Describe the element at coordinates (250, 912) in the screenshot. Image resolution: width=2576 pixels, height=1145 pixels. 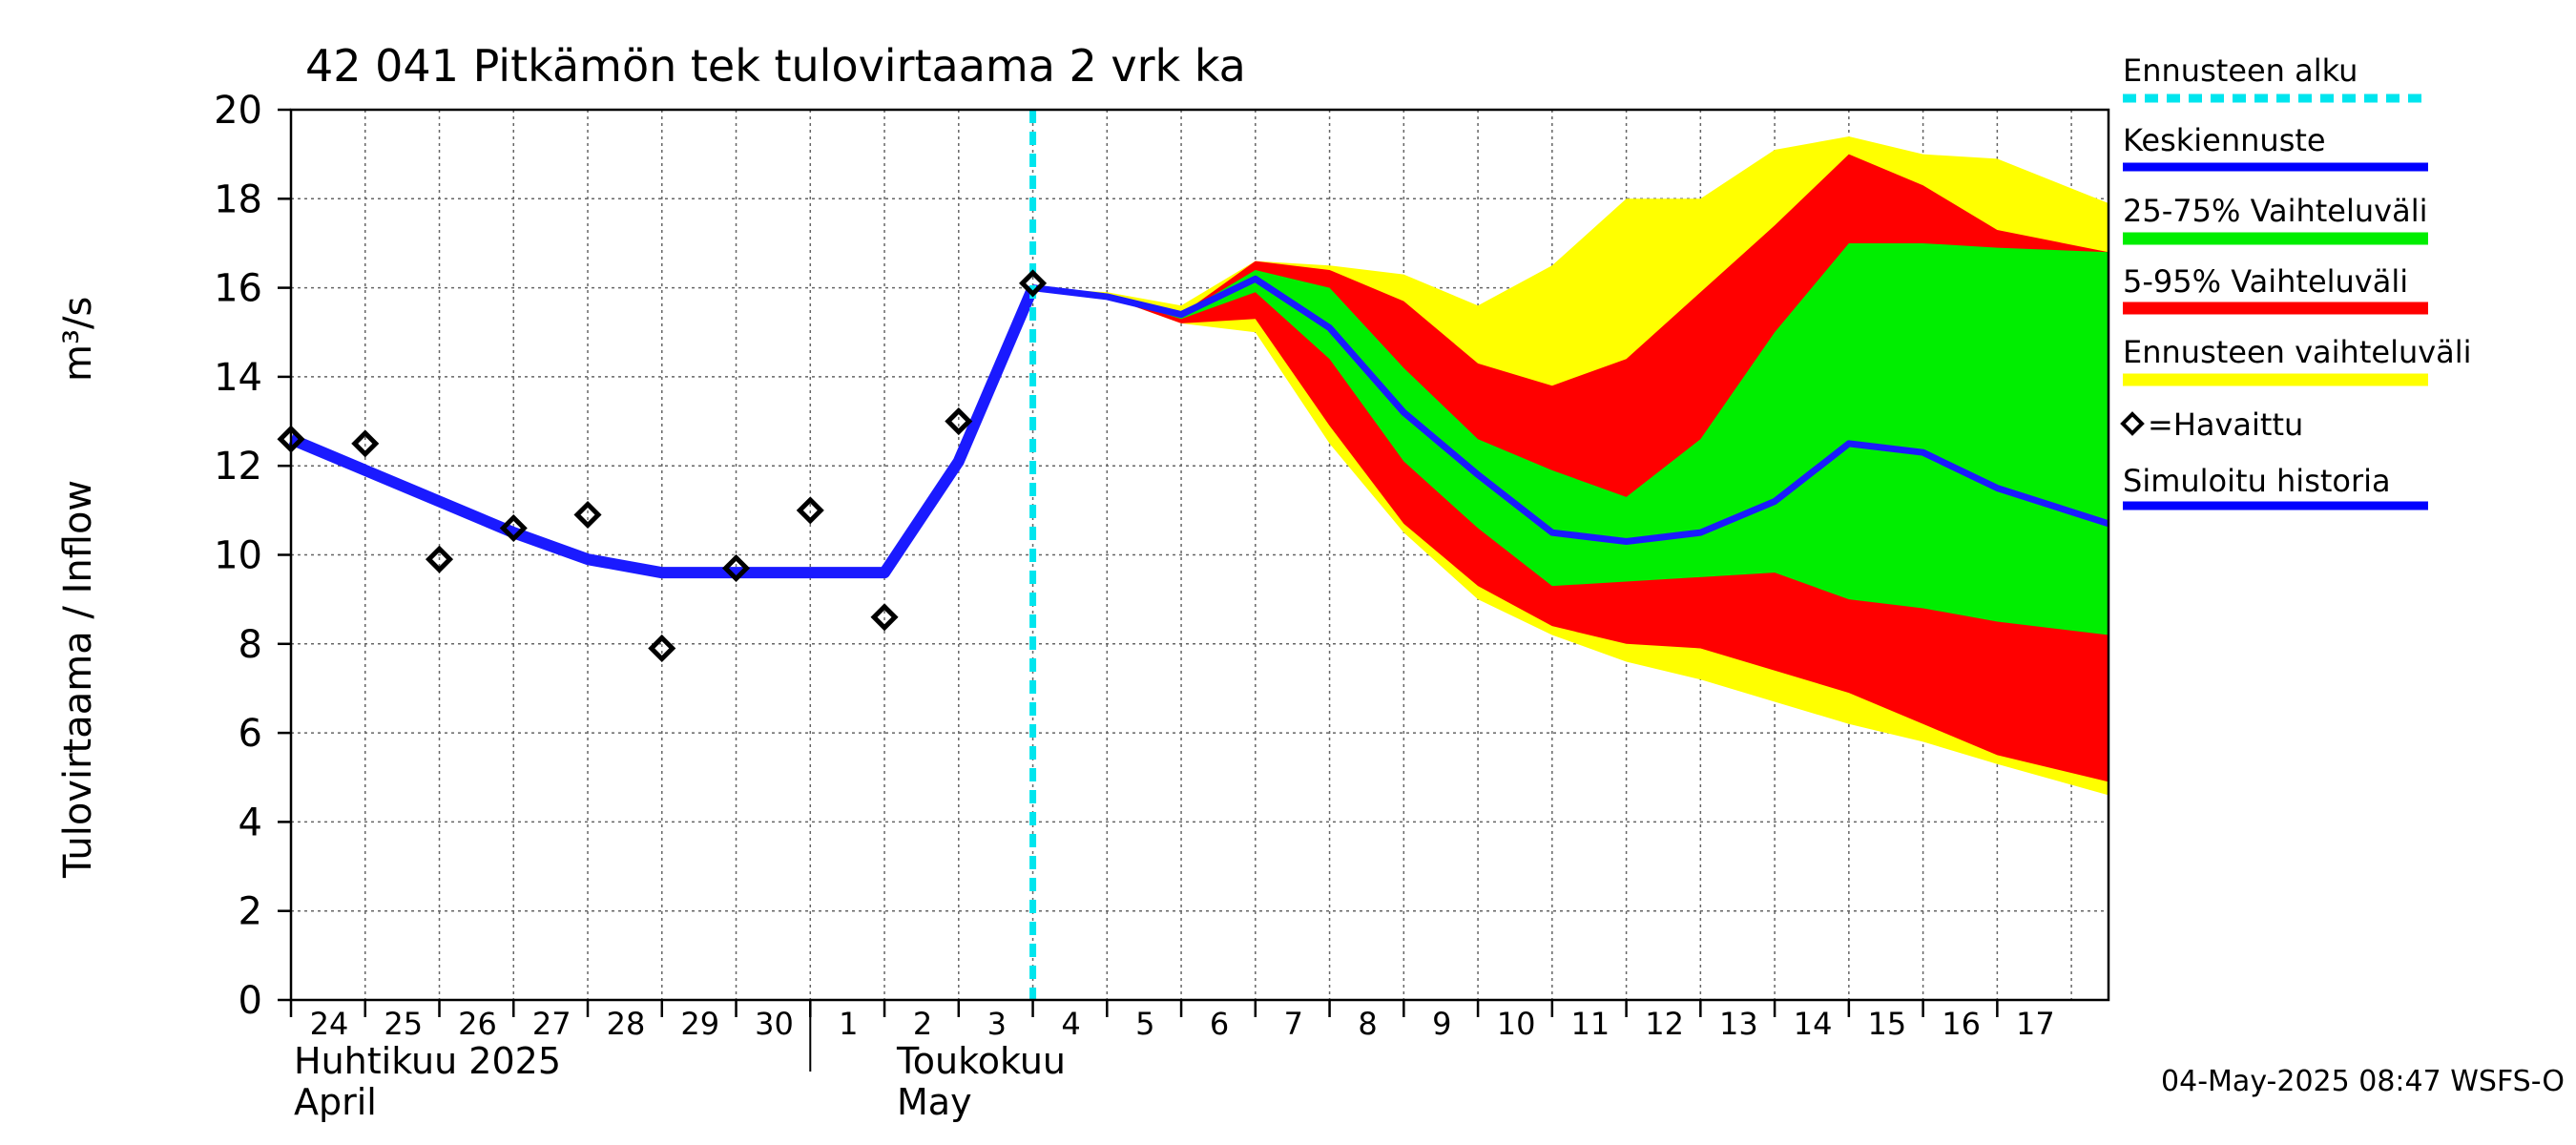
I see `y-tick-label: 2` at that location.